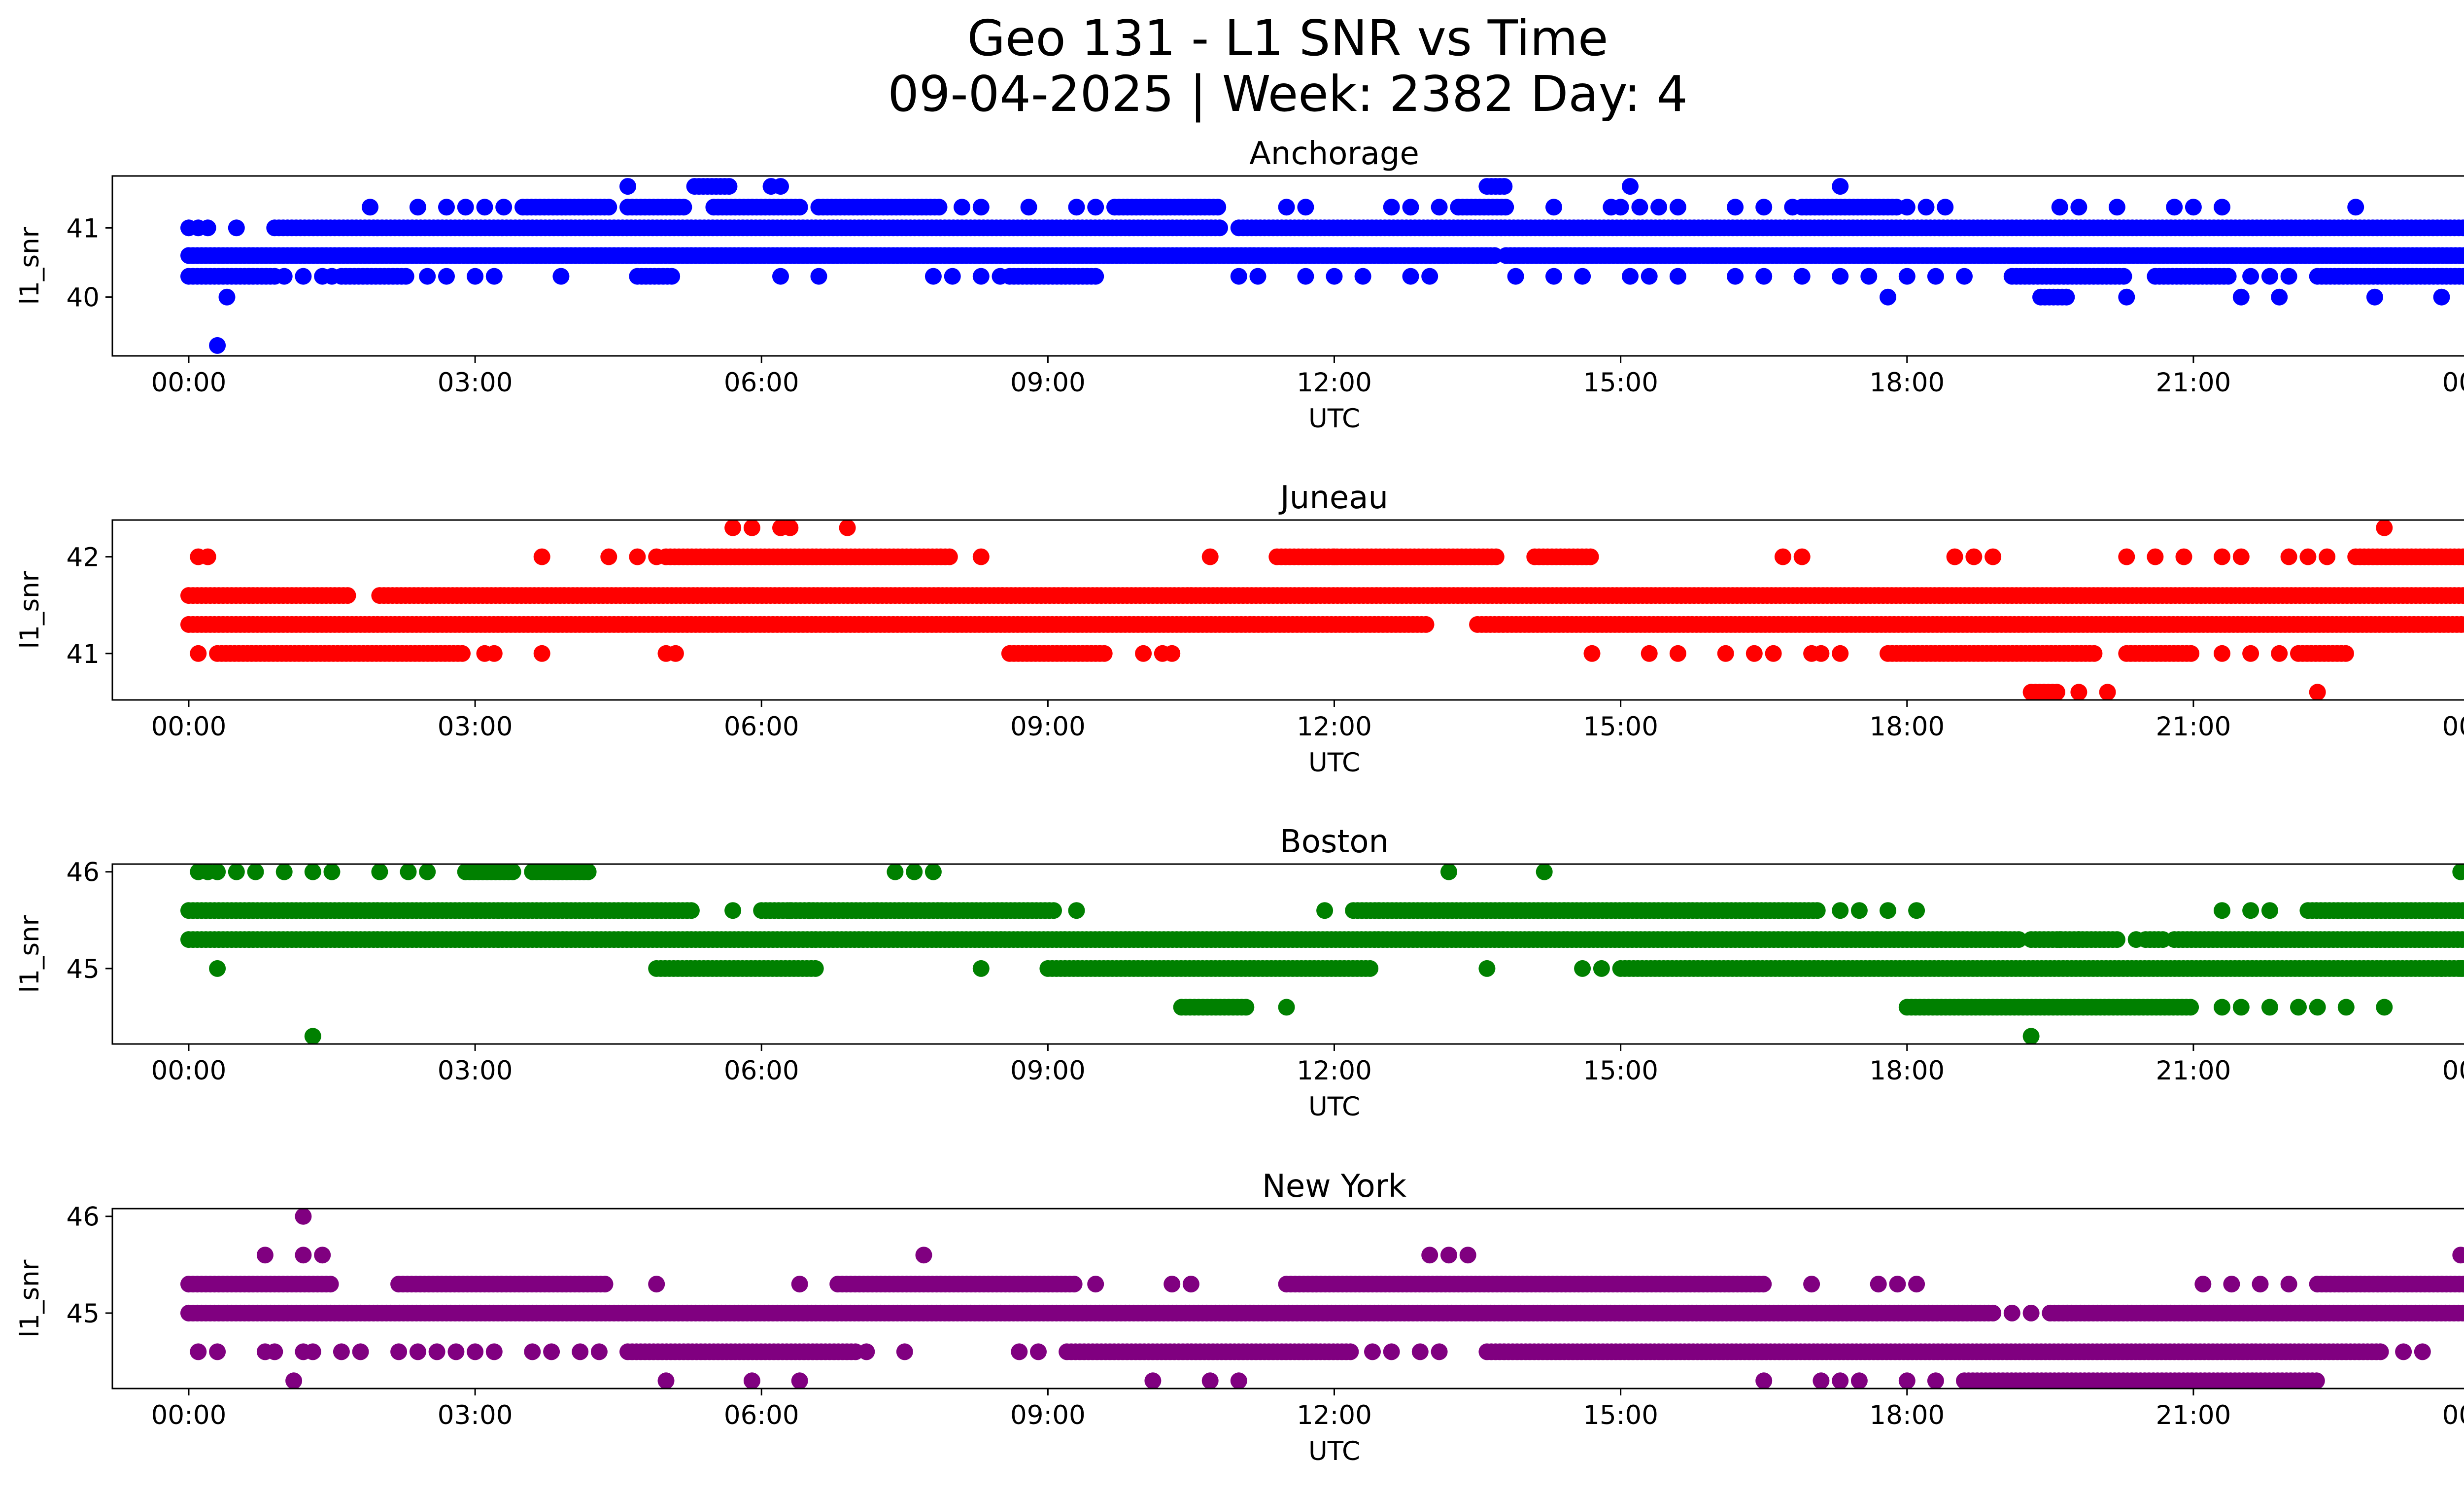  Describe the element at coordinates (761, 1071) in the screenshot. I see `x-tick-label: 06:00` at that location.